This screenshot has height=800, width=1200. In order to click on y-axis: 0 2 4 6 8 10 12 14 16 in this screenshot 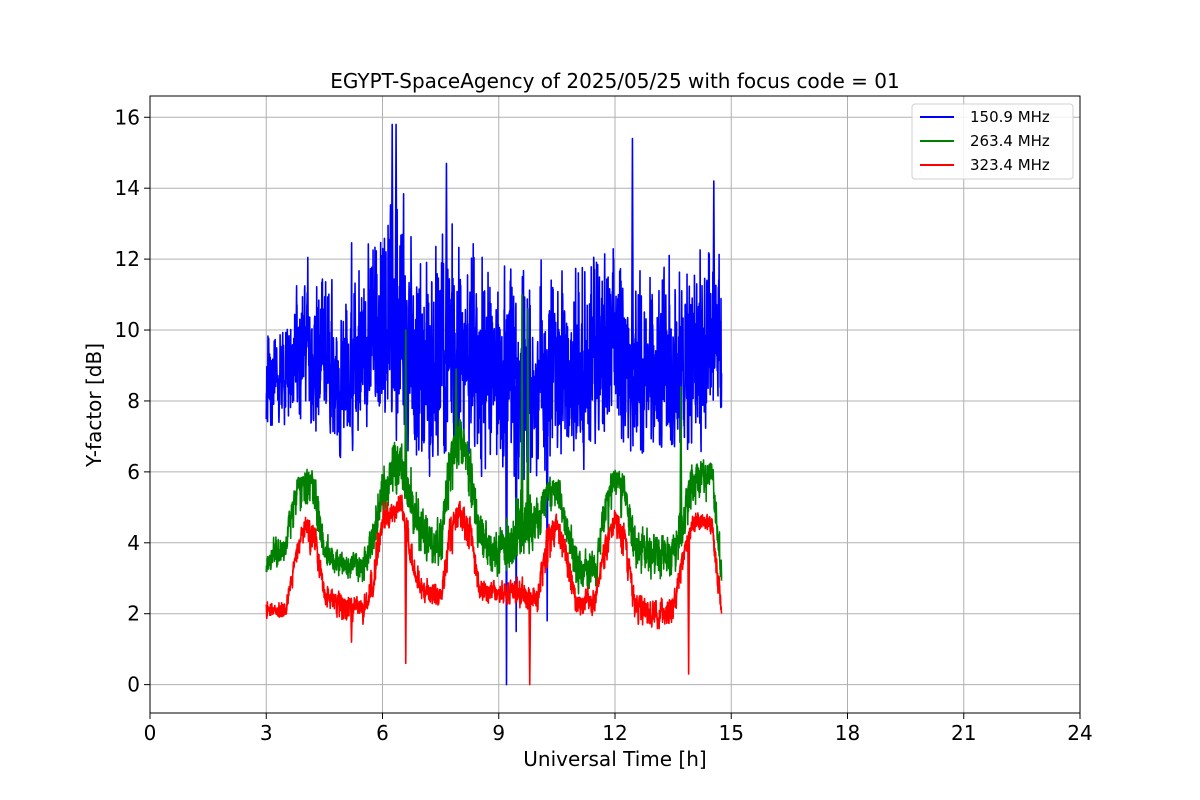, I will do `click(132, 401)`.